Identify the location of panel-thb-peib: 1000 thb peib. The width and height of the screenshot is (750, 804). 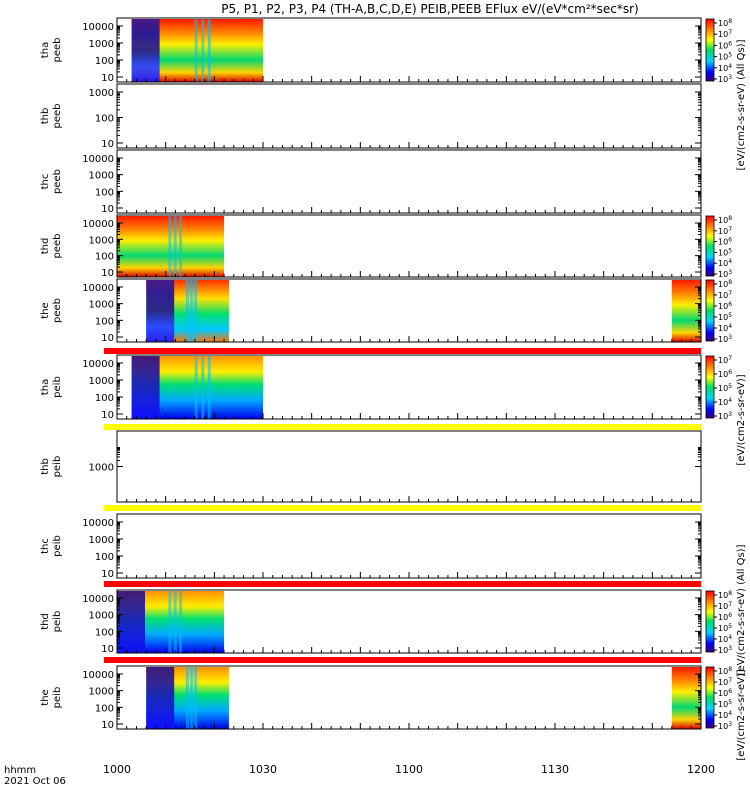
(371, 466).